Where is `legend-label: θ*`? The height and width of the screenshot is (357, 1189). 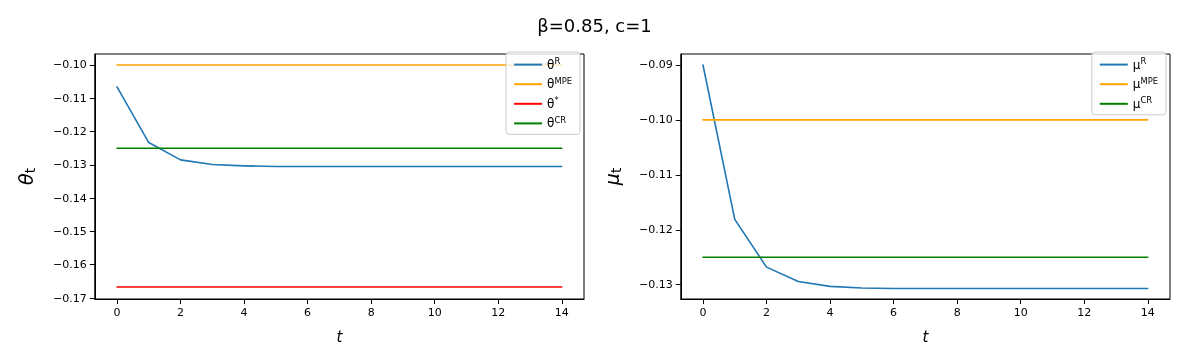
legend-label: θ* is located at coordinates (553, 103).